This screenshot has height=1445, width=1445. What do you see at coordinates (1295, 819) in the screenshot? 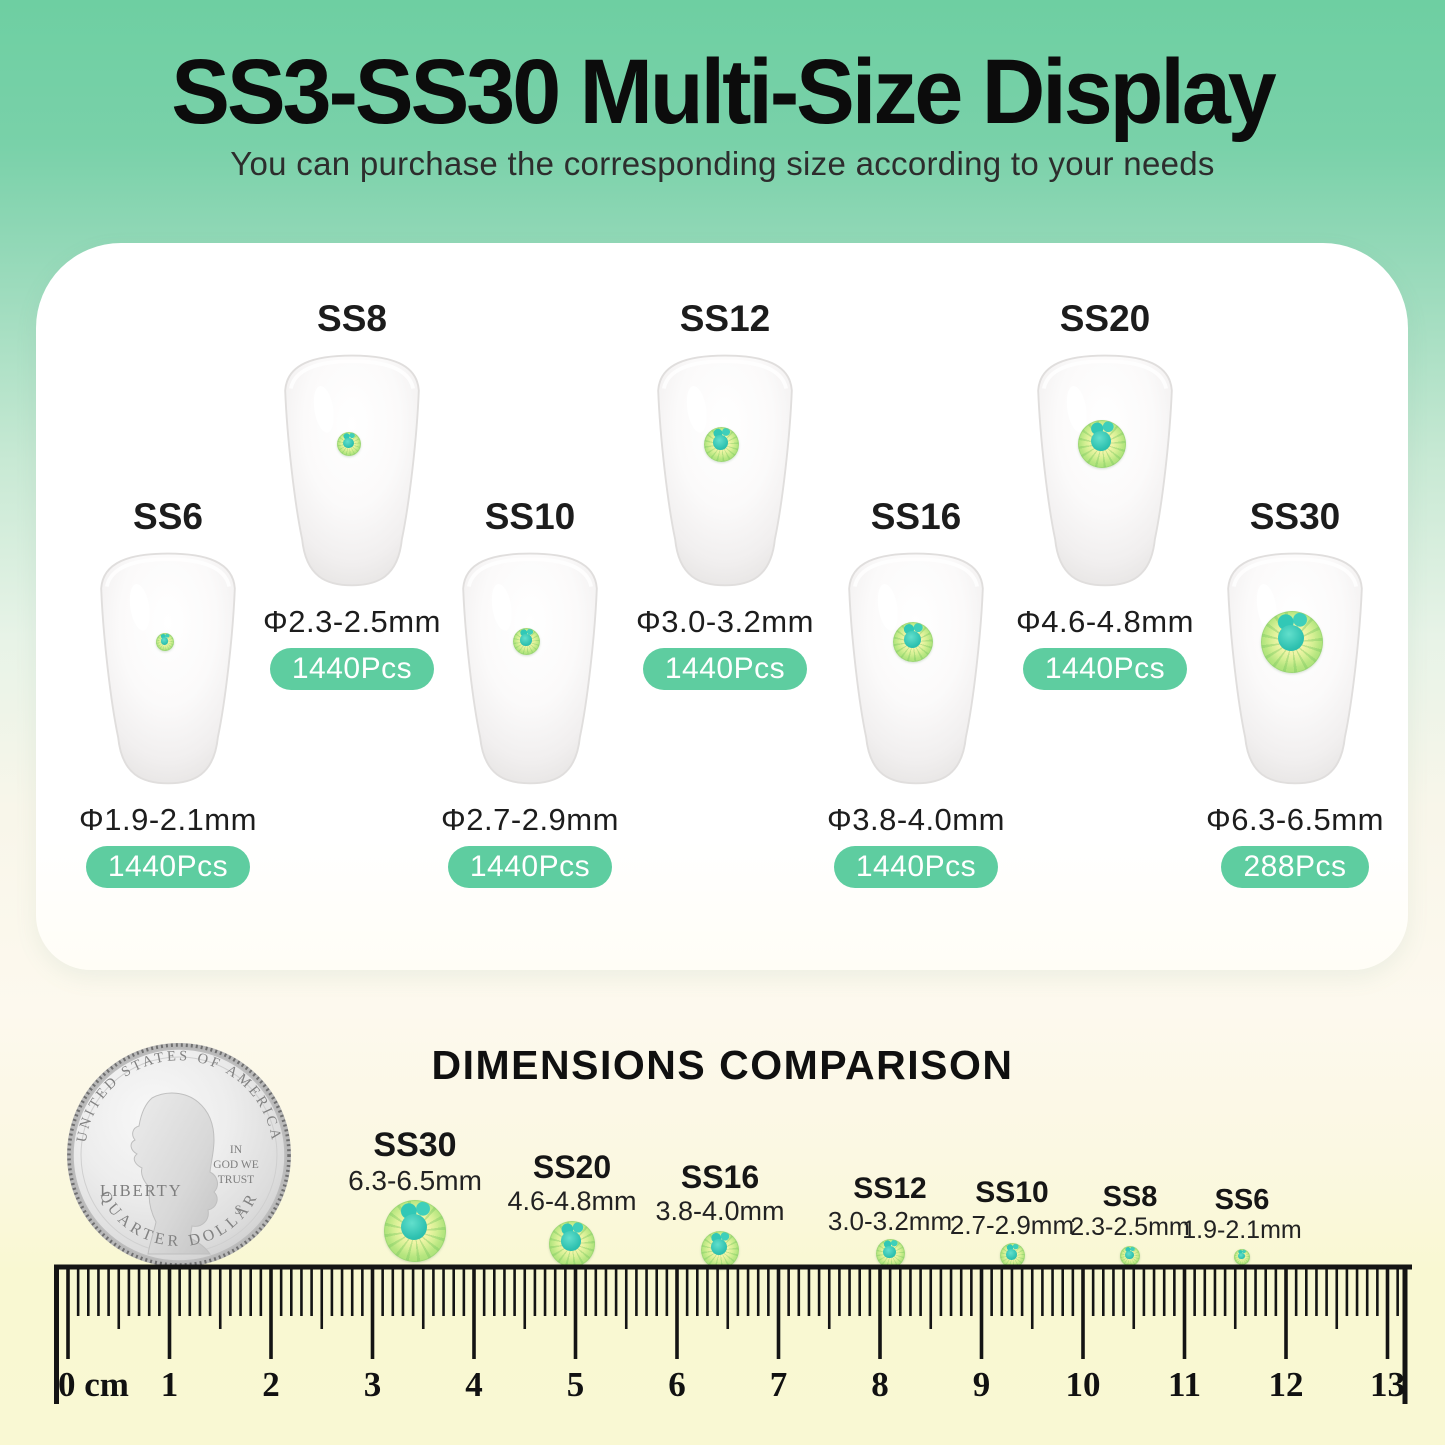
I see `diameter-text: Φ6.3-6.5mm` at bounding box center [1295, 819].